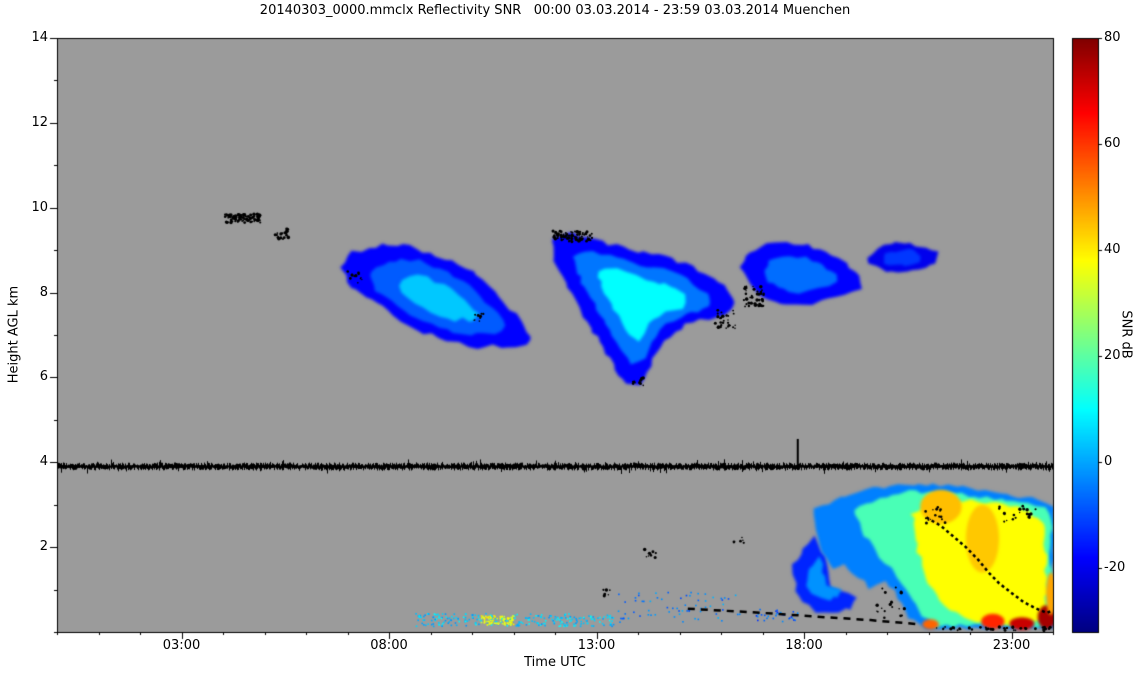  I want to click on x-tick-label: 08:00, so click(389, 645).